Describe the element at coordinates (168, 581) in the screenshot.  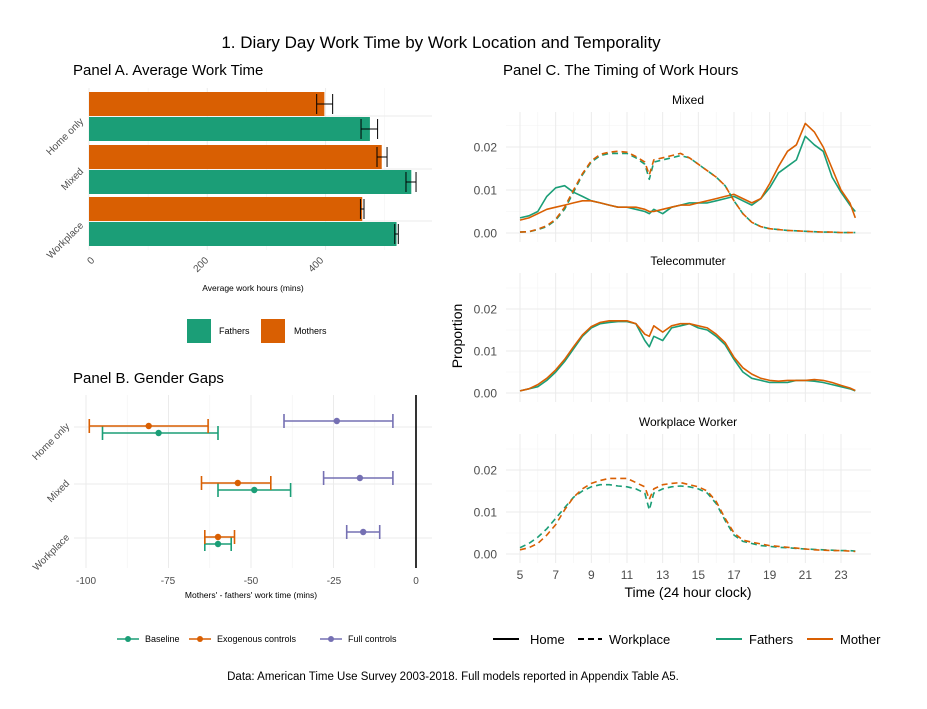
I see `panel-b-xtick-minus75: -75` at that location.